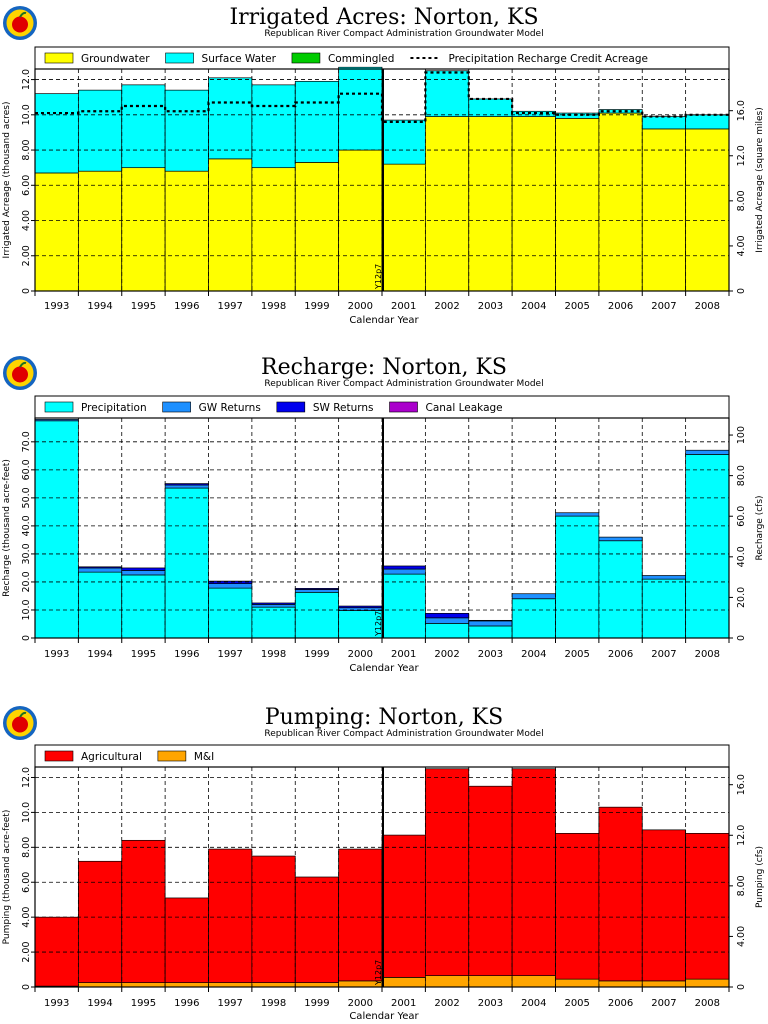  I want to click on ytick-label: 2.00, so click(26, 952).